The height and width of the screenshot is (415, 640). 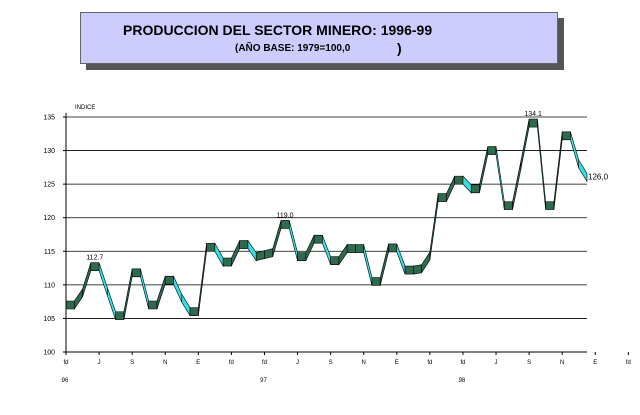 I want to click on chart-title: PRODUCCION DEL SECTOR MINERO: 1996-99, so click(x=278, y=30).